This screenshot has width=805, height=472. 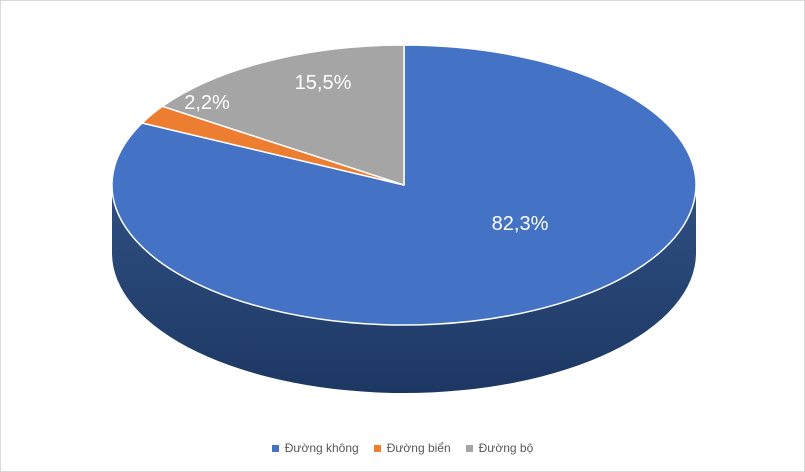 I want to click on legend-item-duong-khong: Đường không, so click(x=315, y=448).